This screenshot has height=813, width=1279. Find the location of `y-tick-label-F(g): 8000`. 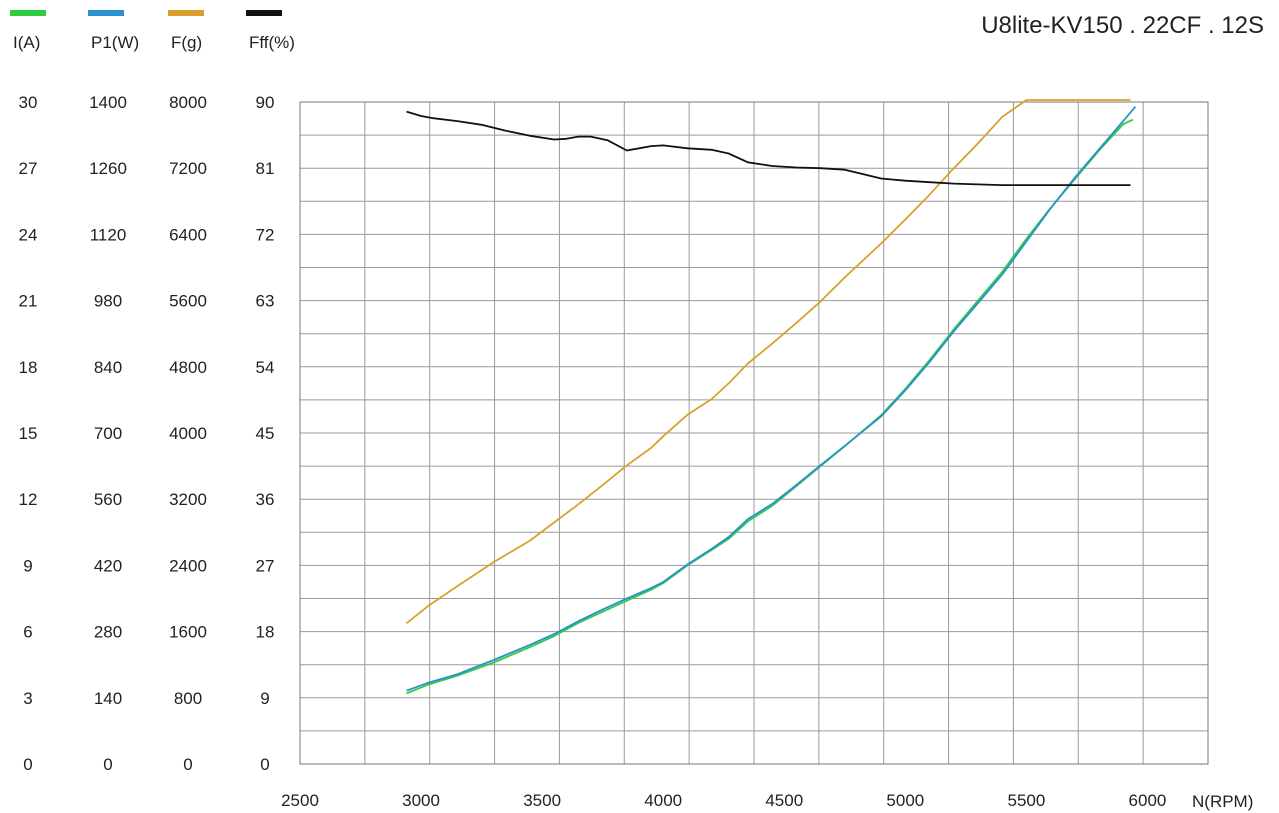

y-tick-label-F(g): 8000 is located at coordinates (188, 102).